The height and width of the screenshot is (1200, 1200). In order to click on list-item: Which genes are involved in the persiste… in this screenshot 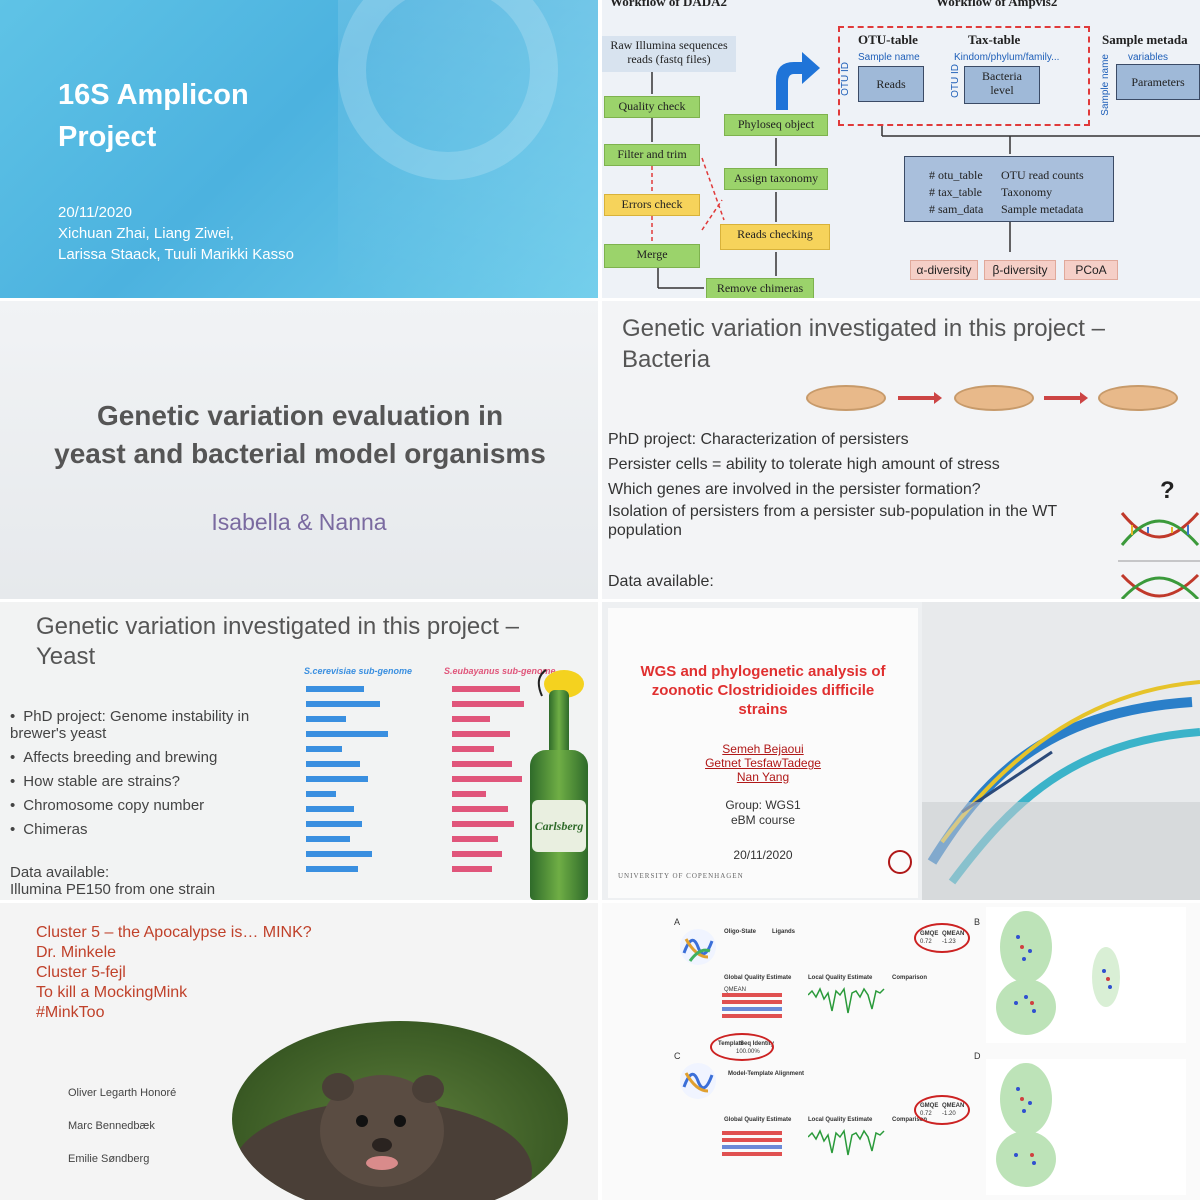, I will do `click(794, 489)`.